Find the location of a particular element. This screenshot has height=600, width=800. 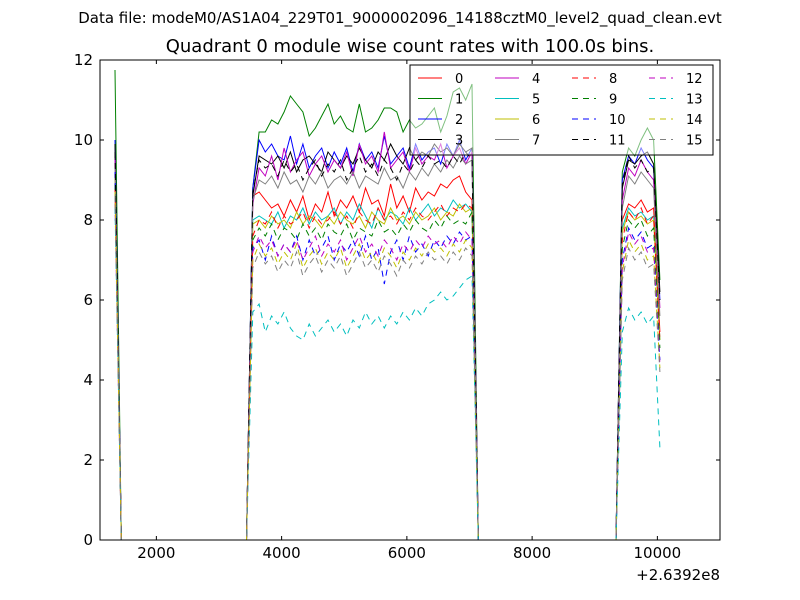

legend-label-4: 4 is located at coordinates (536, 79).